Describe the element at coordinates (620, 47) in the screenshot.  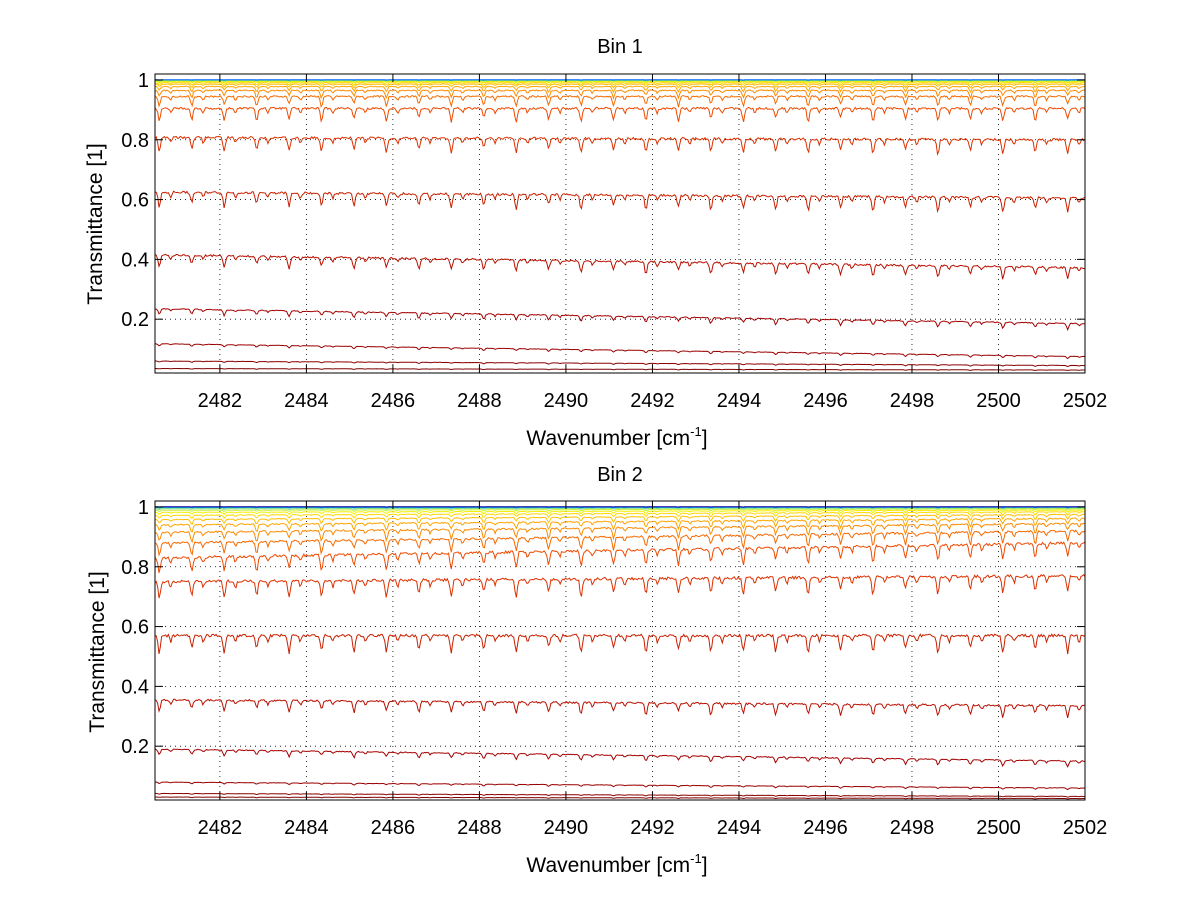
I see `chart-title: Bin 1` at that location.